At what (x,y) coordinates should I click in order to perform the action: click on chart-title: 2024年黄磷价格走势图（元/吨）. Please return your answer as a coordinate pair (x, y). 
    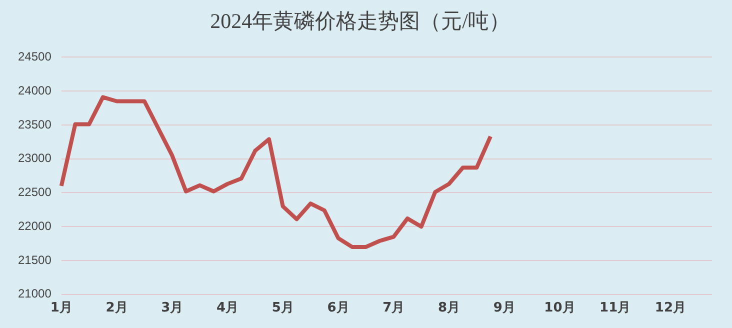
    Looking at the image, I should click on (360, 21).